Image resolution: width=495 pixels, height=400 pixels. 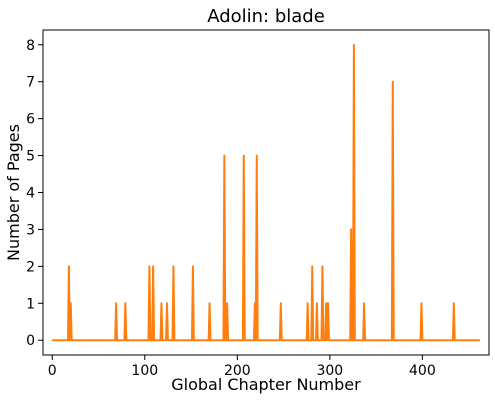 I want to click on x-tick-label: 200, so click(x=237, y=371).